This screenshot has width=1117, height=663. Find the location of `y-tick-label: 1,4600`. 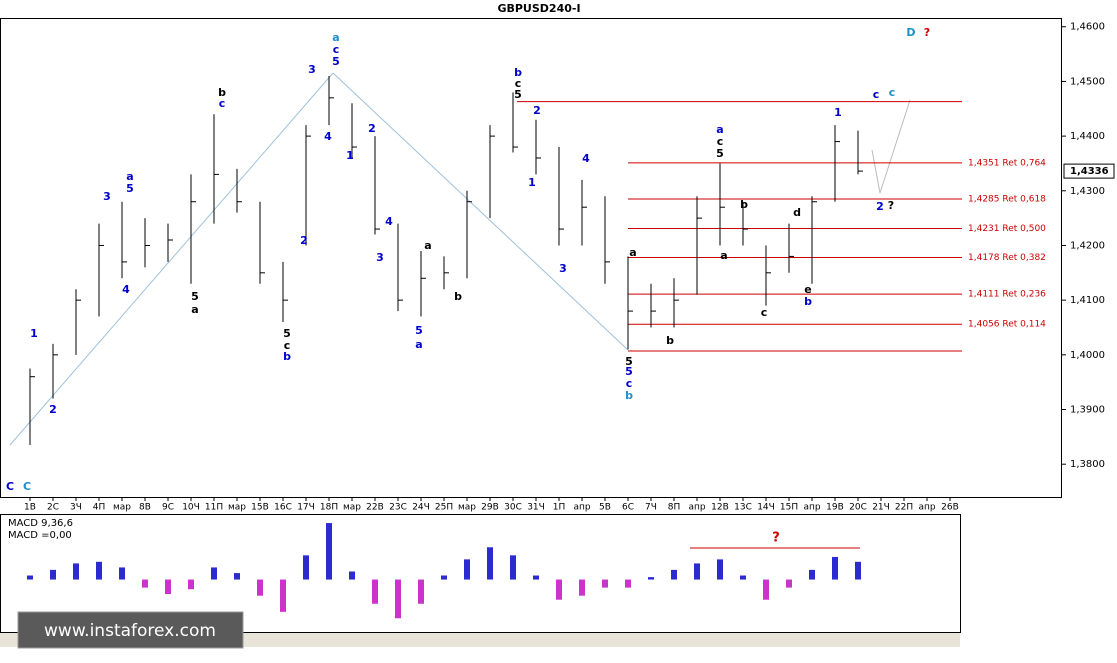

y-tick-label: 1,4600 is located at coordinates (1087, 27).